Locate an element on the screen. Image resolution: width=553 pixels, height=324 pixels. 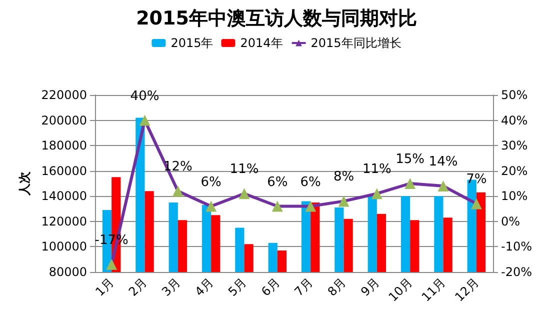
x-tick-label: 9月 is located at coordinates (370, 287).